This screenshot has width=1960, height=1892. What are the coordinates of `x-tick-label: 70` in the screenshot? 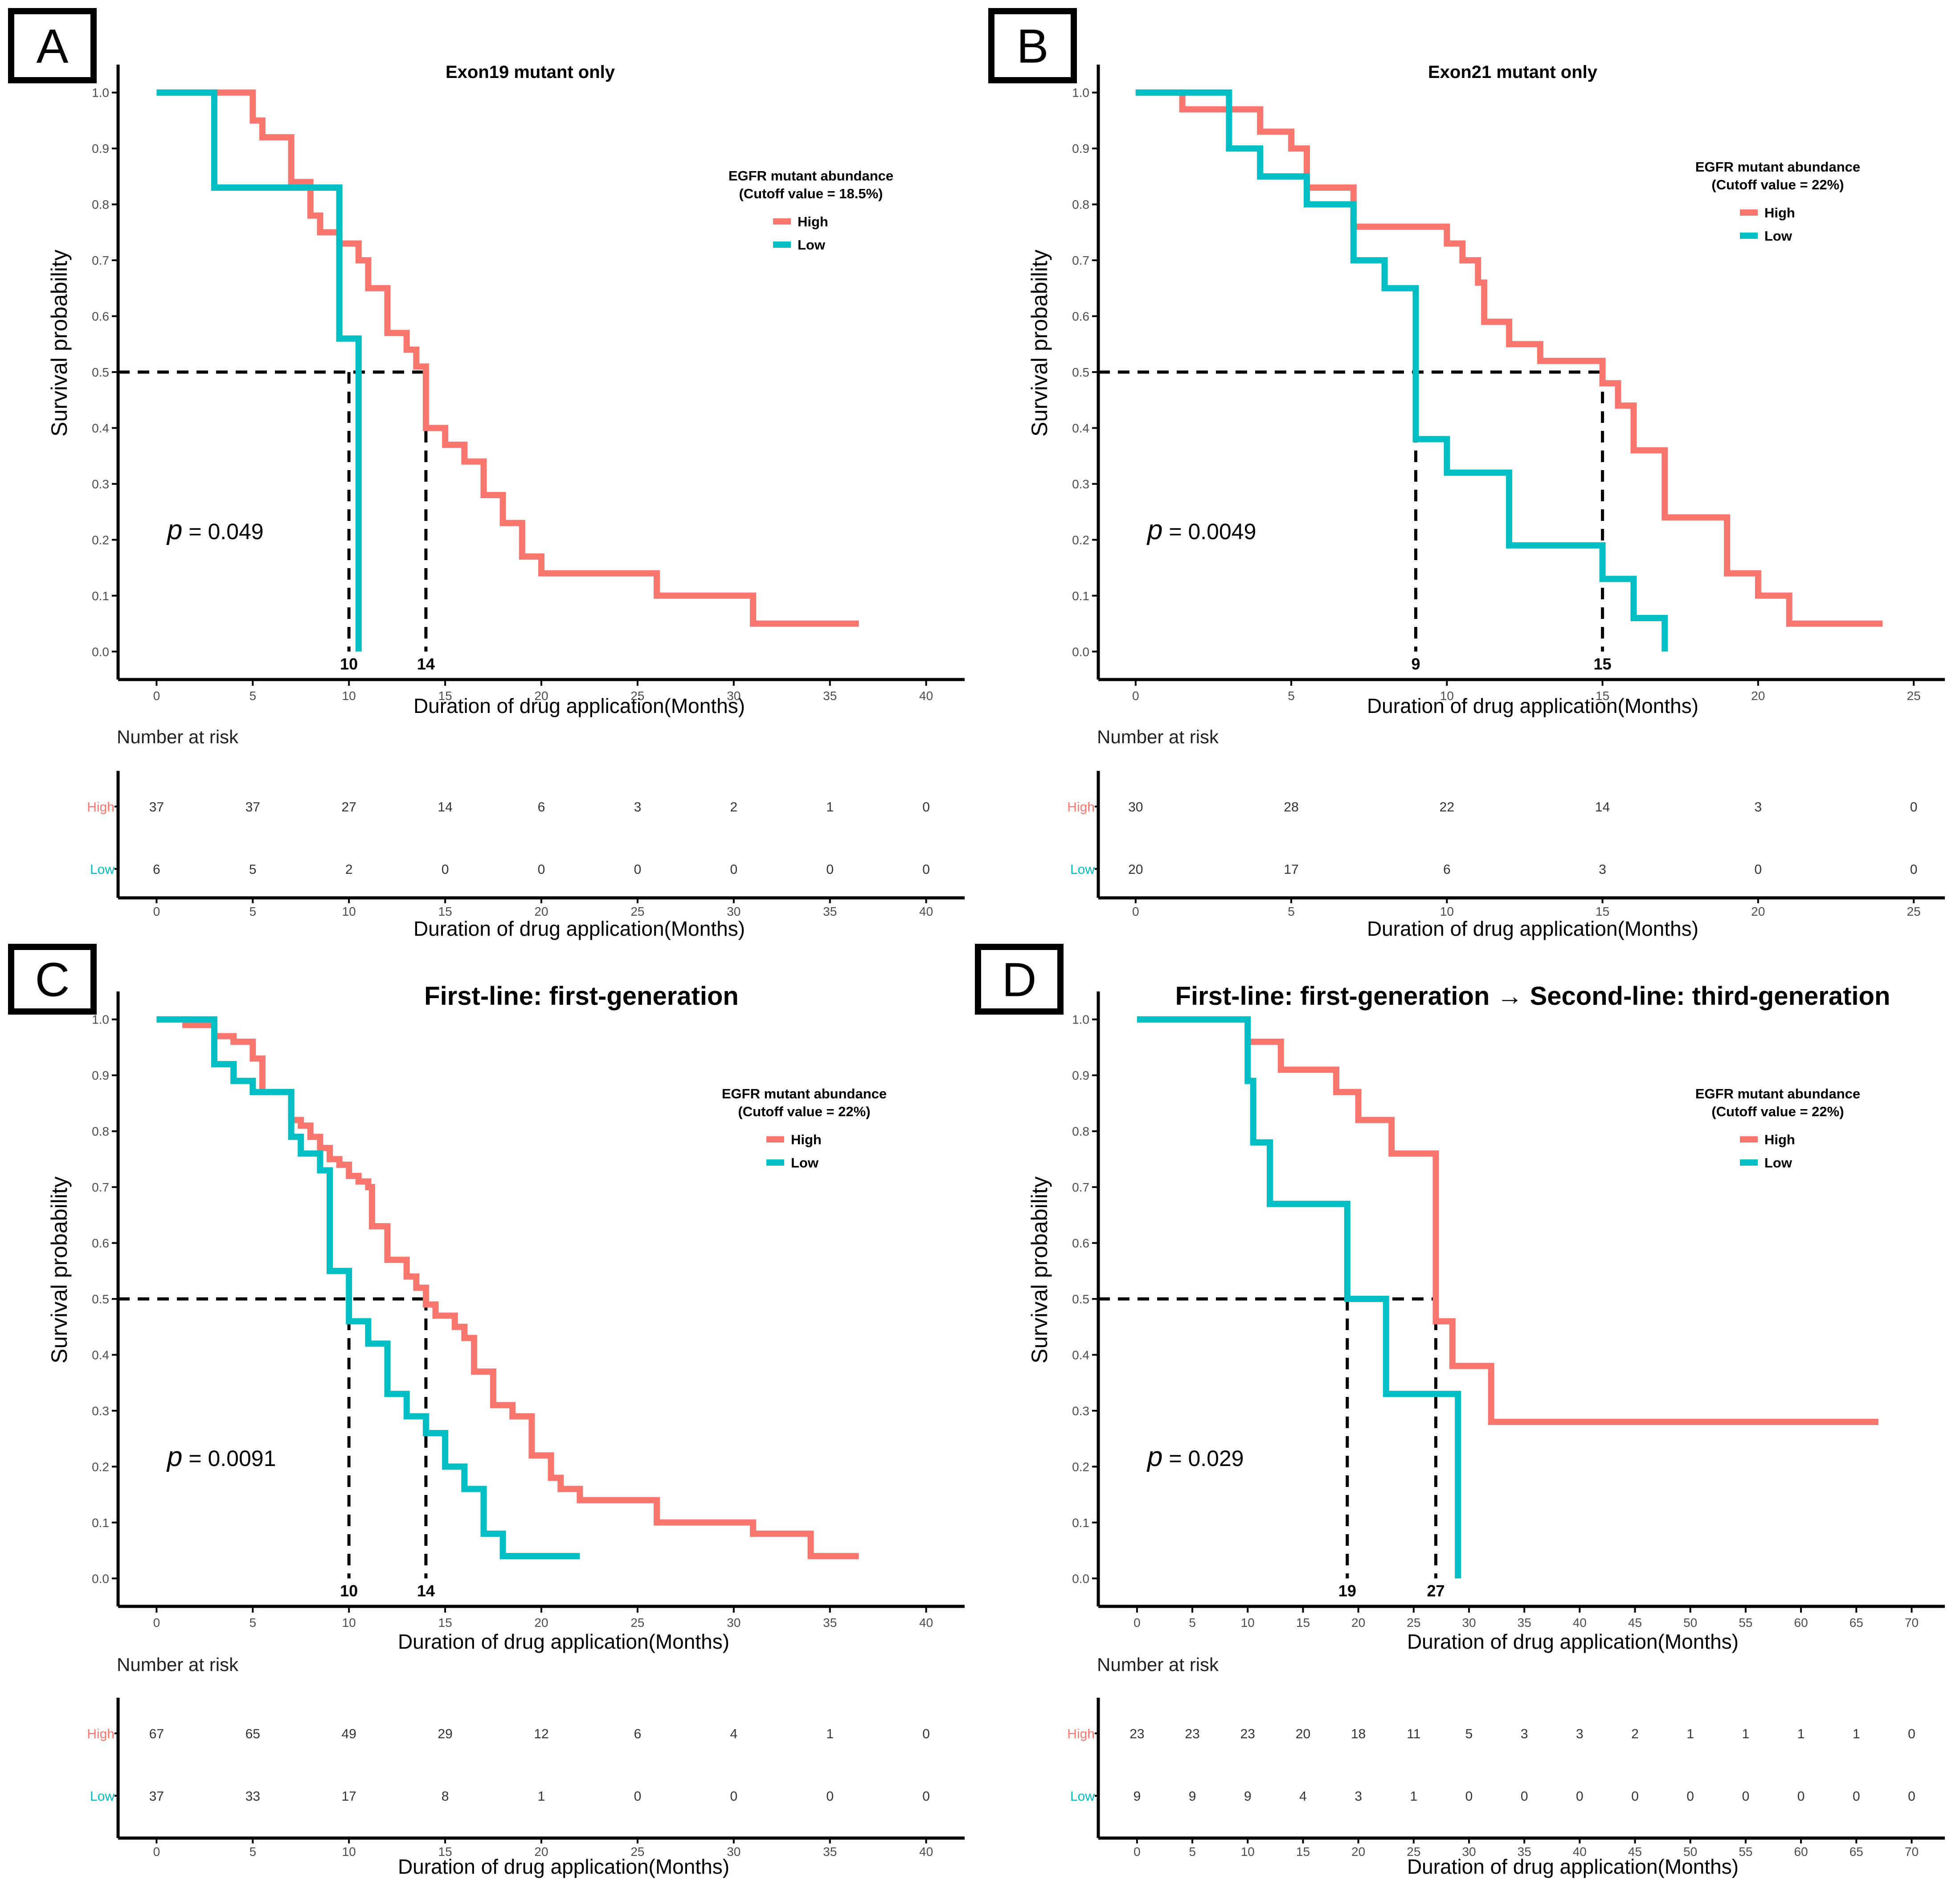 It's located at (1912, 1623).